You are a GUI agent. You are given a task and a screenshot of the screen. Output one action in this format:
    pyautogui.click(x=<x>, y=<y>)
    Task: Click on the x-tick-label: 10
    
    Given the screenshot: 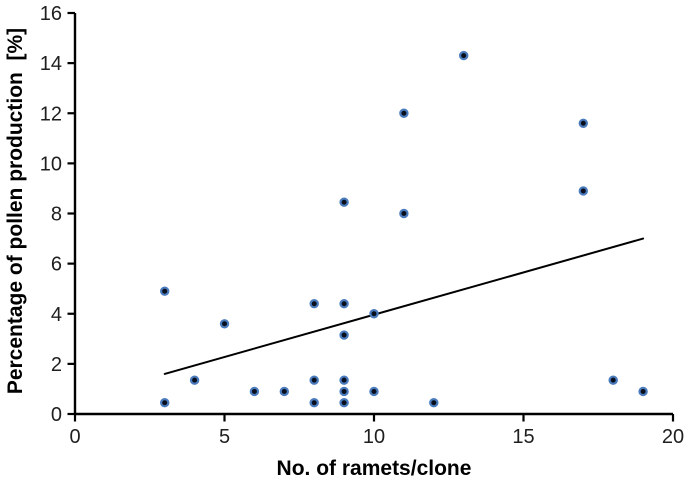 What is the action you would take?
    pyautogui.click(x=374, y=437)
    